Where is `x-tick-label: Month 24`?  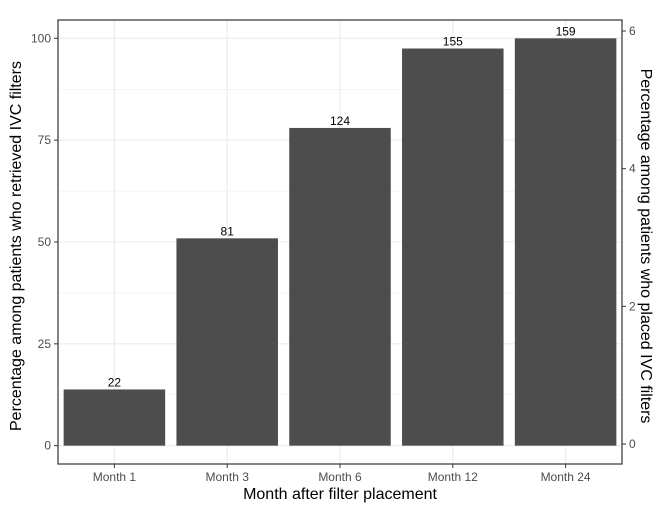 x-tick-label: Month 24 is located at coordinates (566, 477).